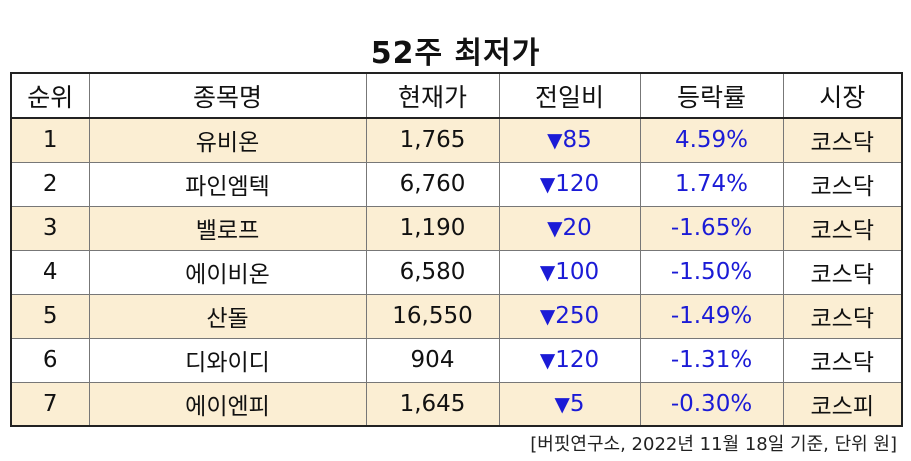 This screenshot has width=911, height=461. I want to click on rank-cell: 5, so click(50, 316).